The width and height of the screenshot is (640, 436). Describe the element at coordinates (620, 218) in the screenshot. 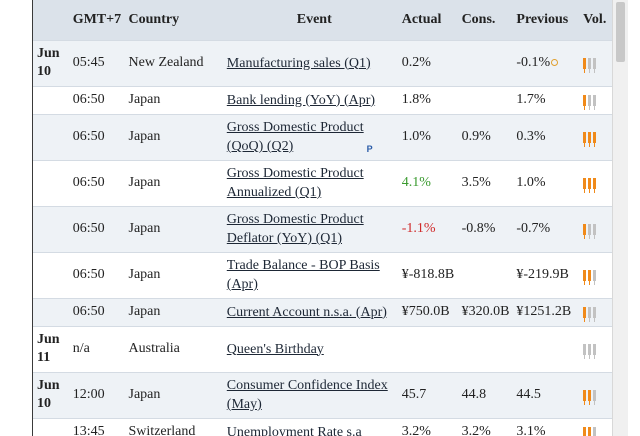

I see `vertical-scrollbar` at that location.